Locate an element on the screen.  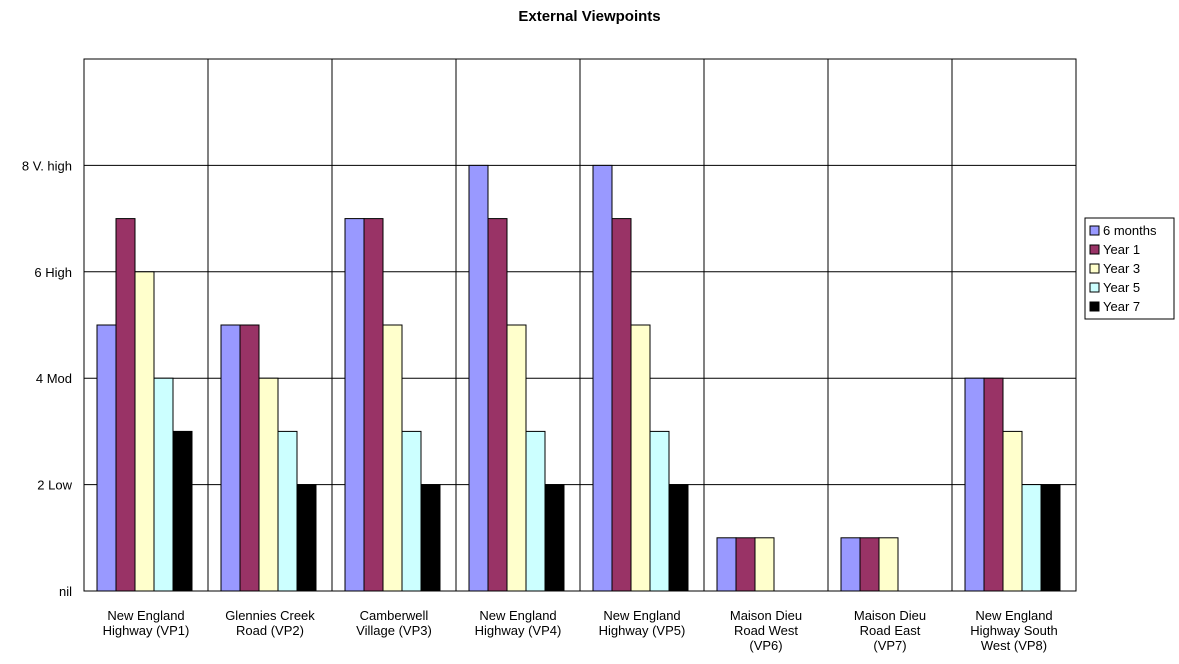
x-category-label: New England Highway (VP1) is located at coordinates (146, 623).